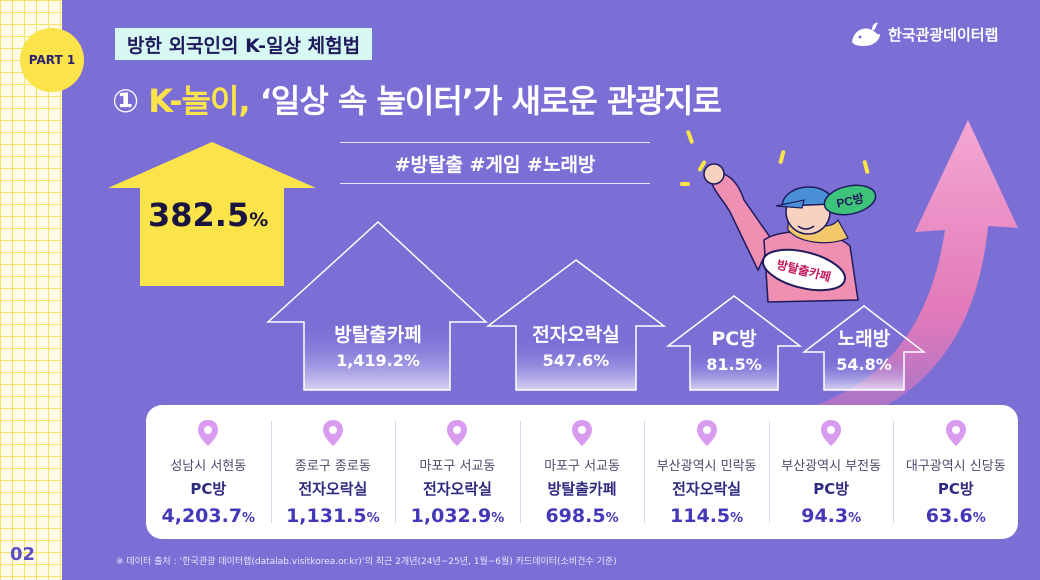  Describe the element at coordinates (706, 466) in the screenshot. I see `location-area: 부산광역시 민락동` at that location.